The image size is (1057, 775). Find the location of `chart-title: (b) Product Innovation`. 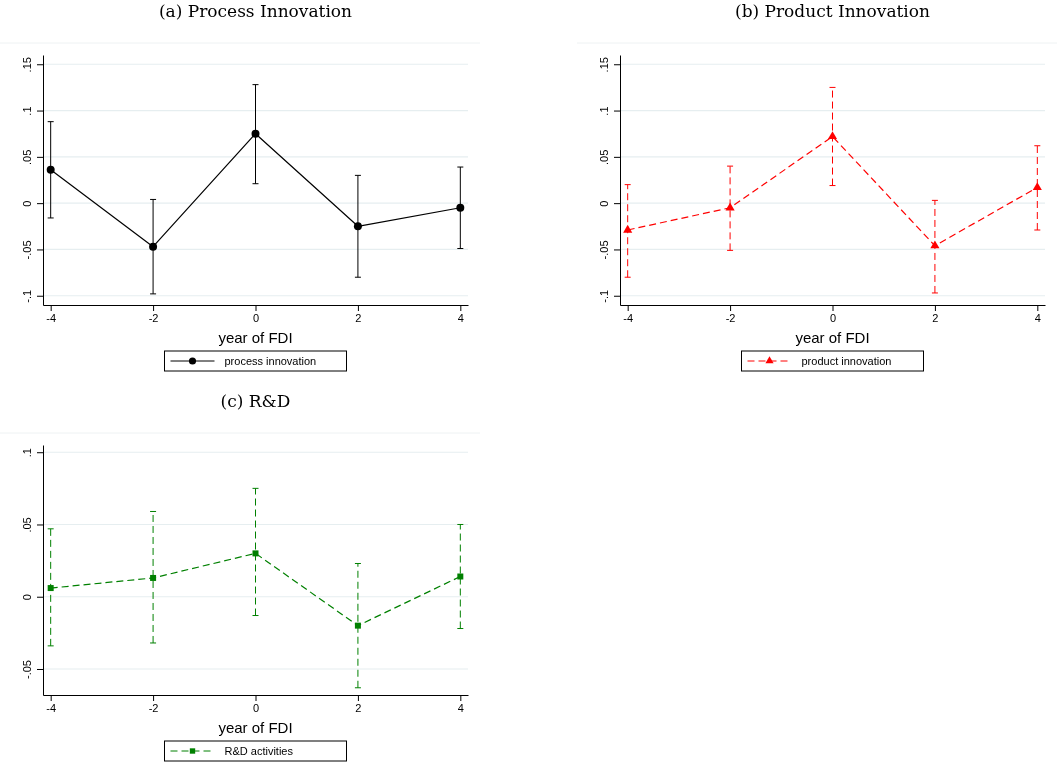

chart-title: (b) Product Innovation is located at coordinates (833, 11).